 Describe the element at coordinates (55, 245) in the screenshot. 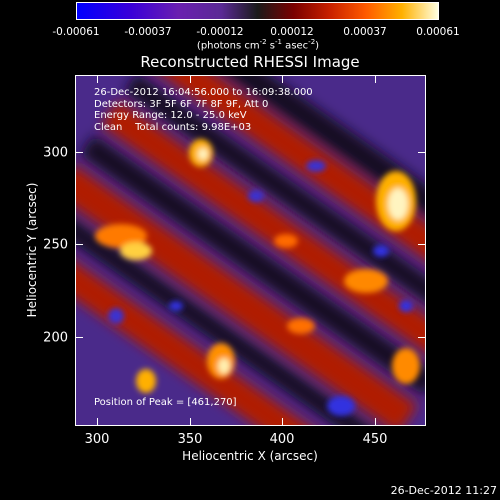

I see `y-tick-label: 250` at that location.